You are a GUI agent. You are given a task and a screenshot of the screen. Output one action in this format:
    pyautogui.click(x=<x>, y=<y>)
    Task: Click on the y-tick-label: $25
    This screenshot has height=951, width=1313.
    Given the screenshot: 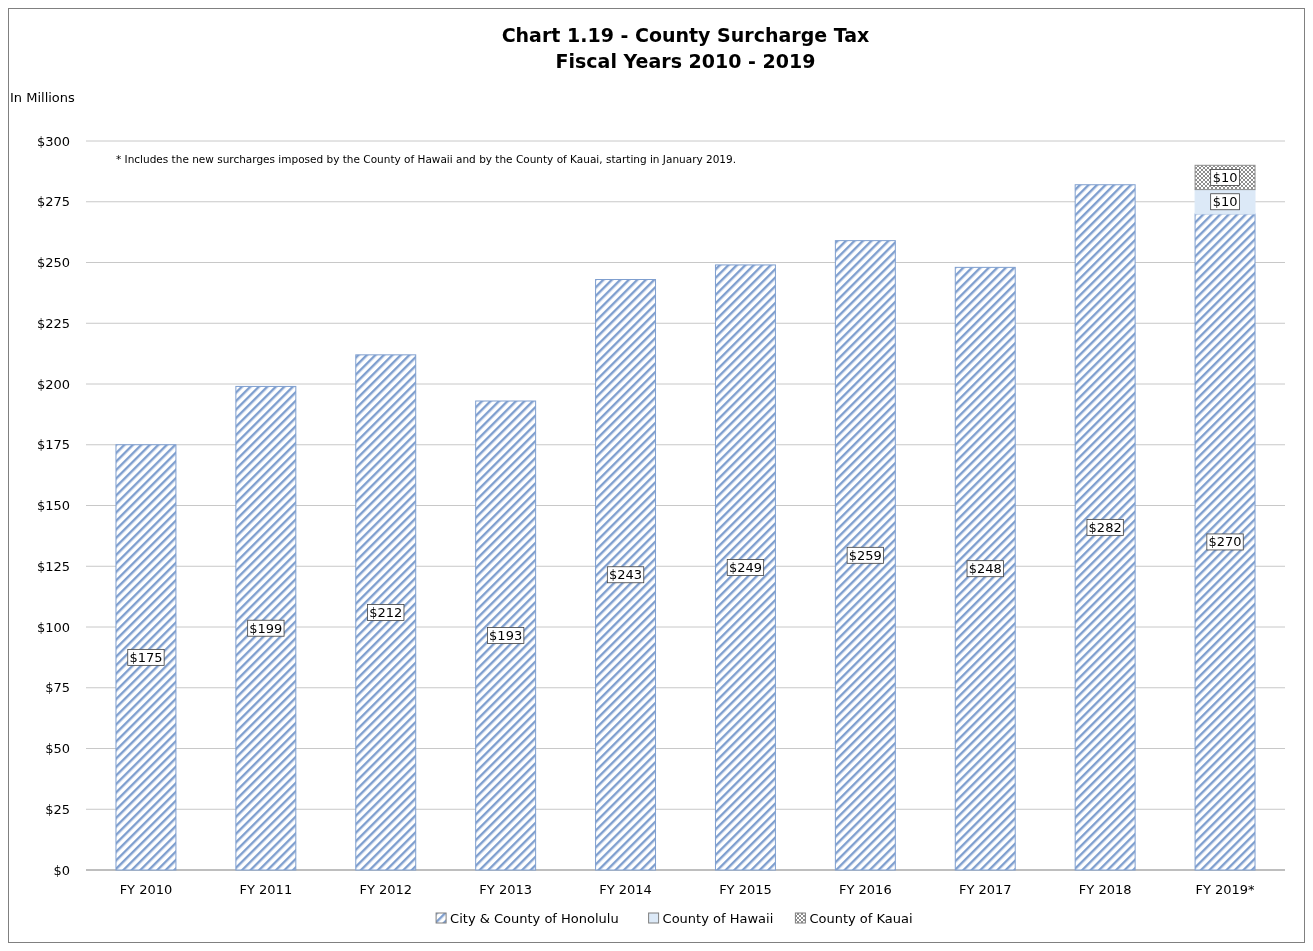 What is the action you would take?
    pyautogui.click(x=57, y=809)
    